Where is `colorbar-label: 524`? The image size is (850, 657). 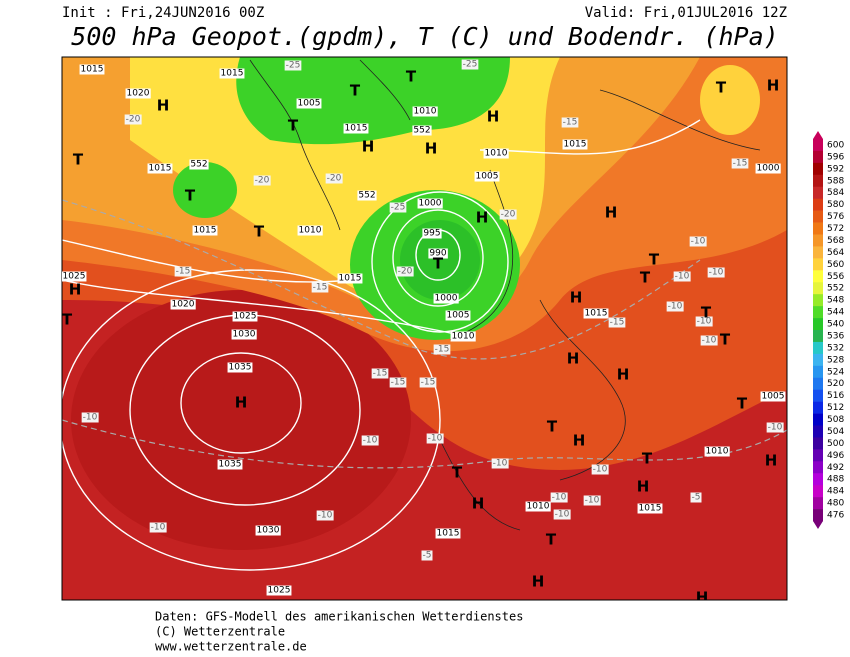 colorbar-label: 524 is located at coordinates (835, 372).